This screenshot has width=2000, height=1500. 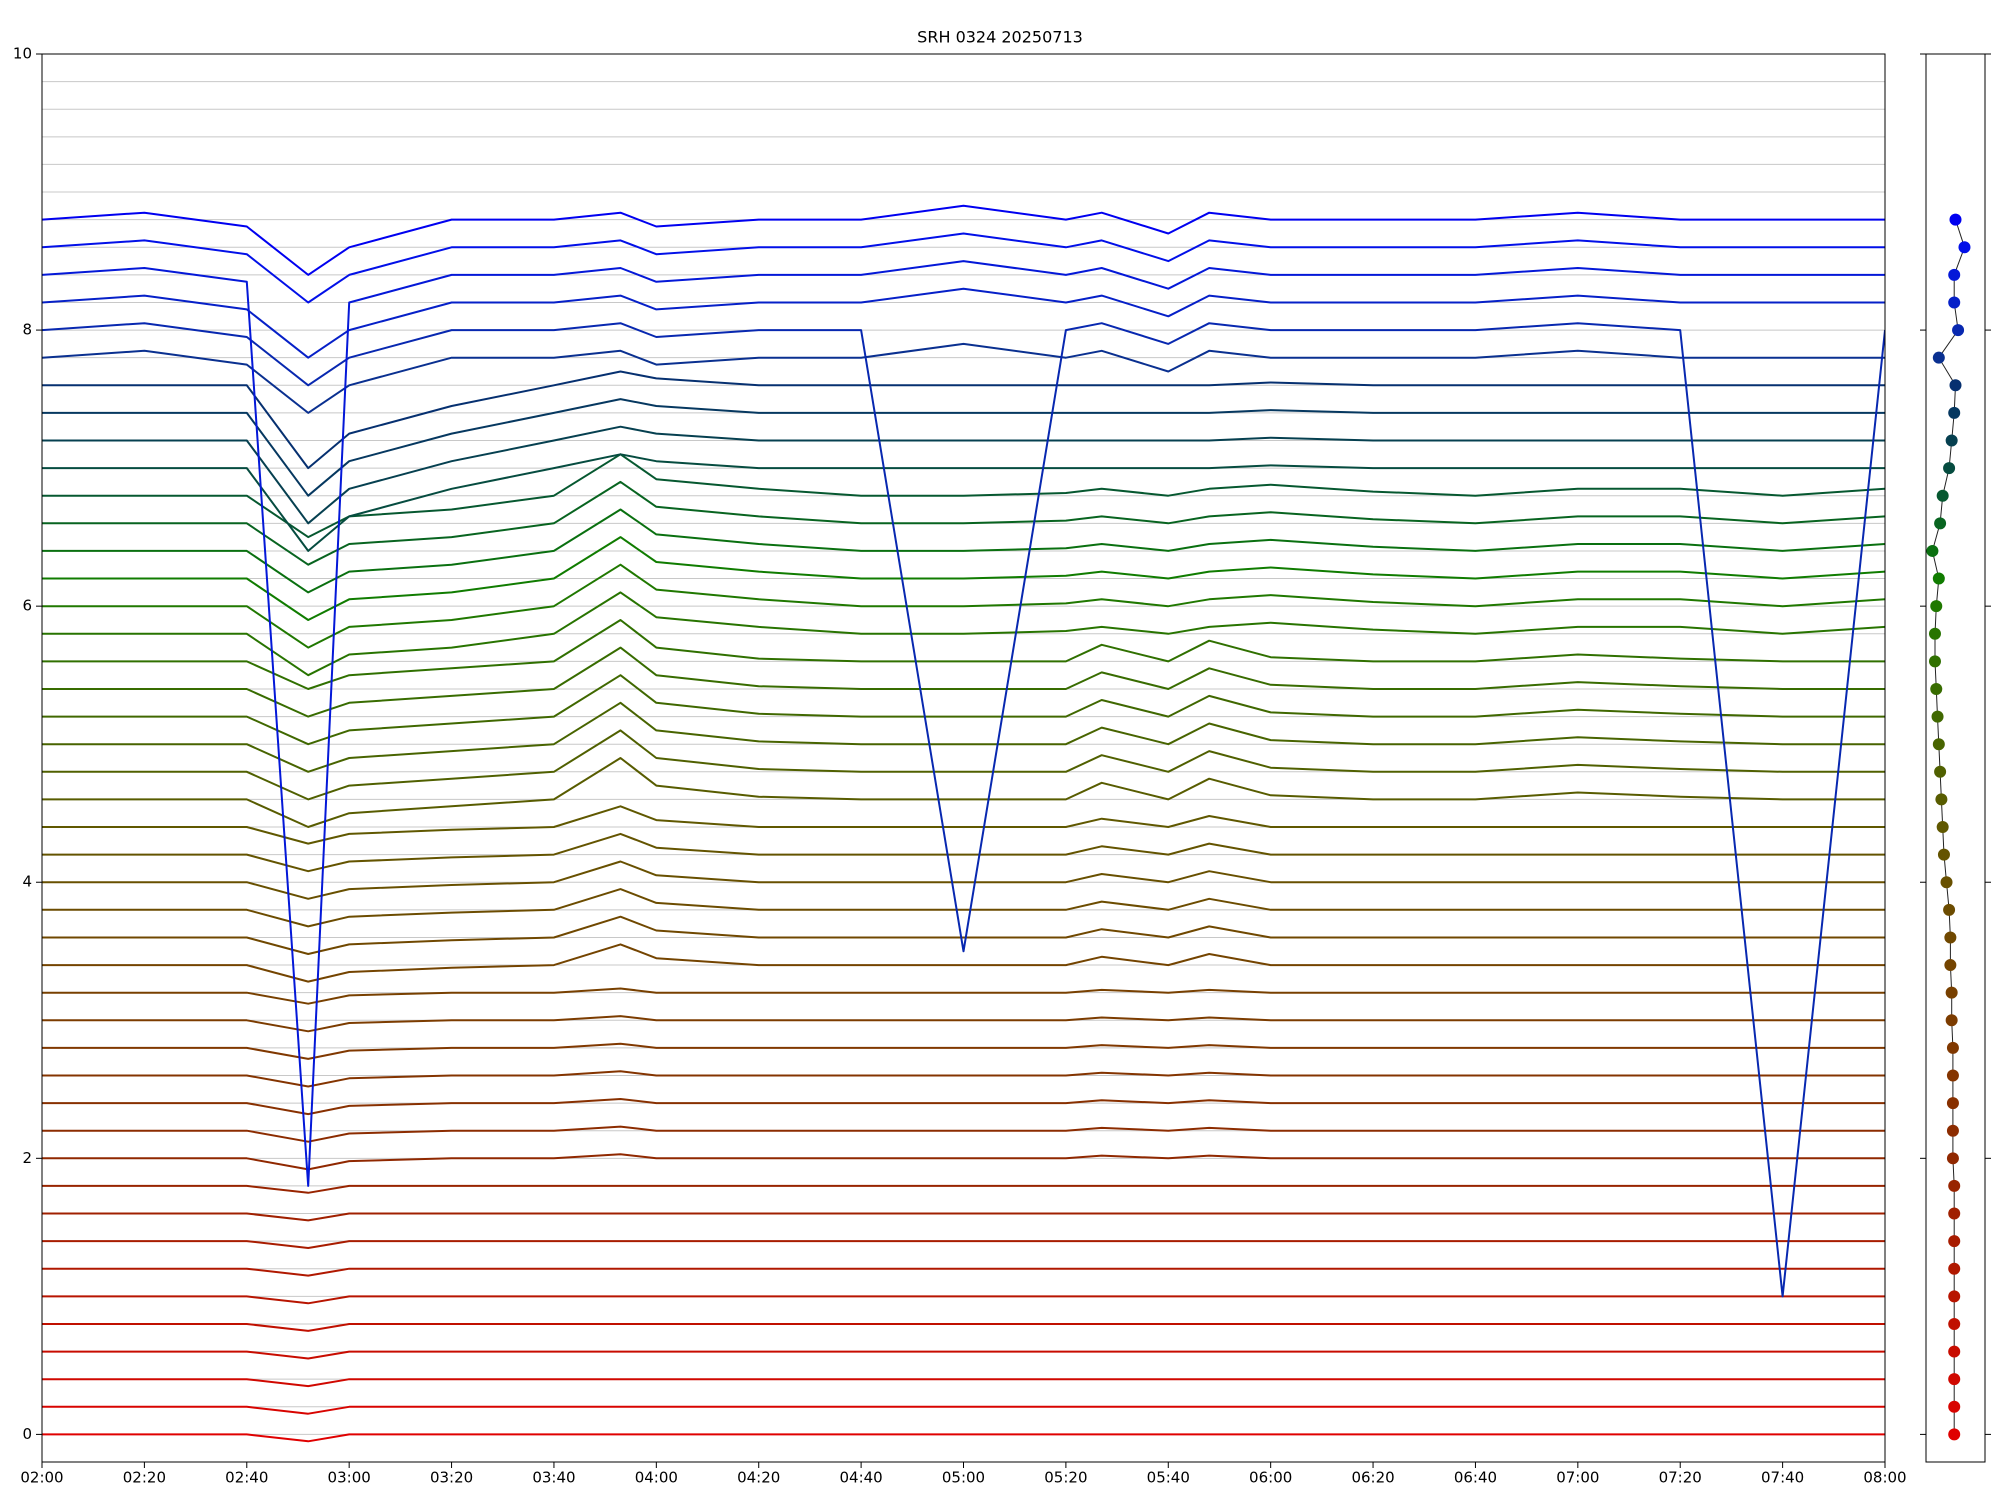 I want to click on x-tick-label: 03:00, so click(x=349, y=1478).